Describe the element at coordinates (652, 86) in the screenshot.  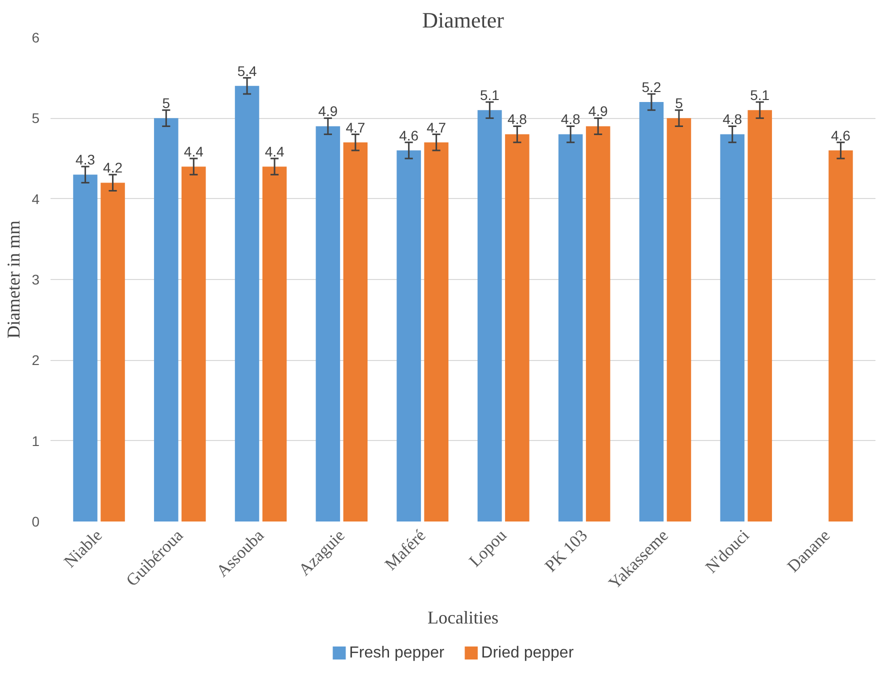
I see `data-label: 5.2` at that location.